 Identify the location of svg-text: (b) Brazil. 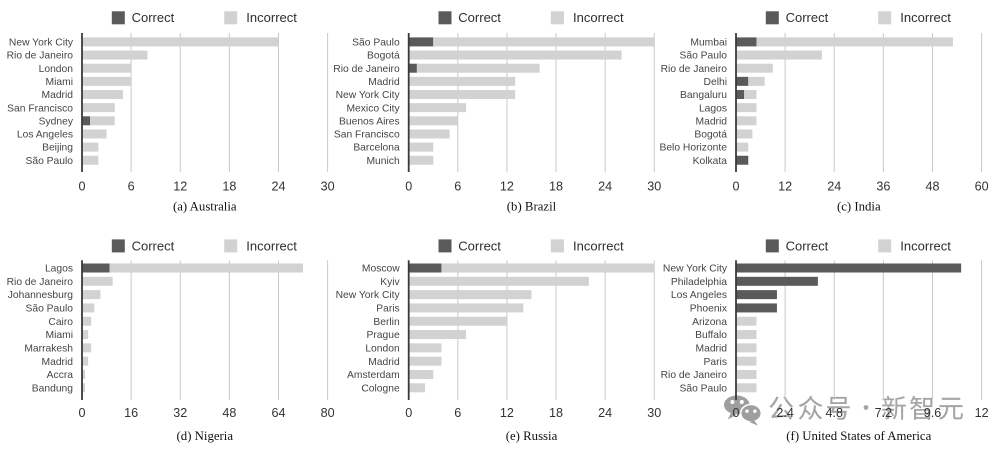
(532, 206).